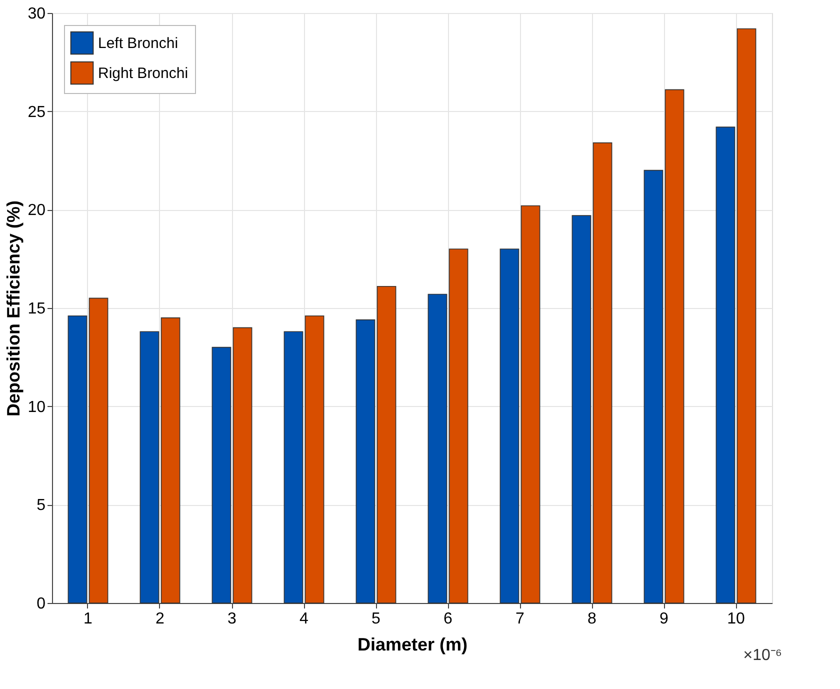 Image resolution: width=840 pixels, height=689 pixels. Describe the element at coordinates (41, 604) in the screenshot. I see `y-tick-label: 0` at that location.